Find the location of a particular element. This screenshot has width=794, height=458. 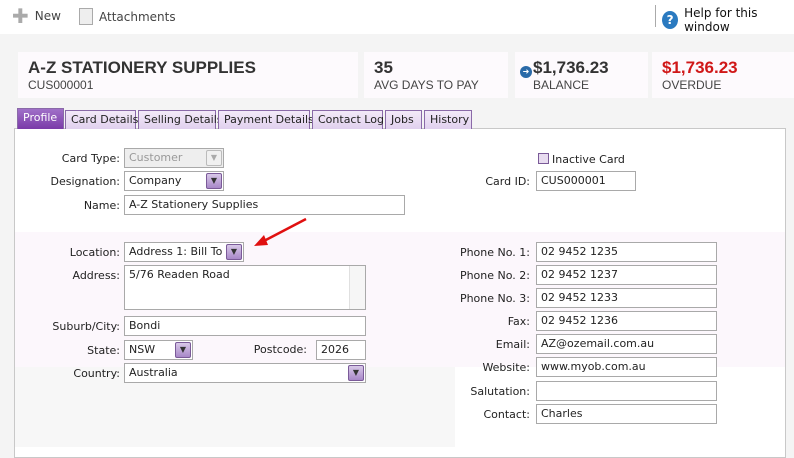

email-field: AZ@ozemail.com.au is located at coordinates (626, 344).